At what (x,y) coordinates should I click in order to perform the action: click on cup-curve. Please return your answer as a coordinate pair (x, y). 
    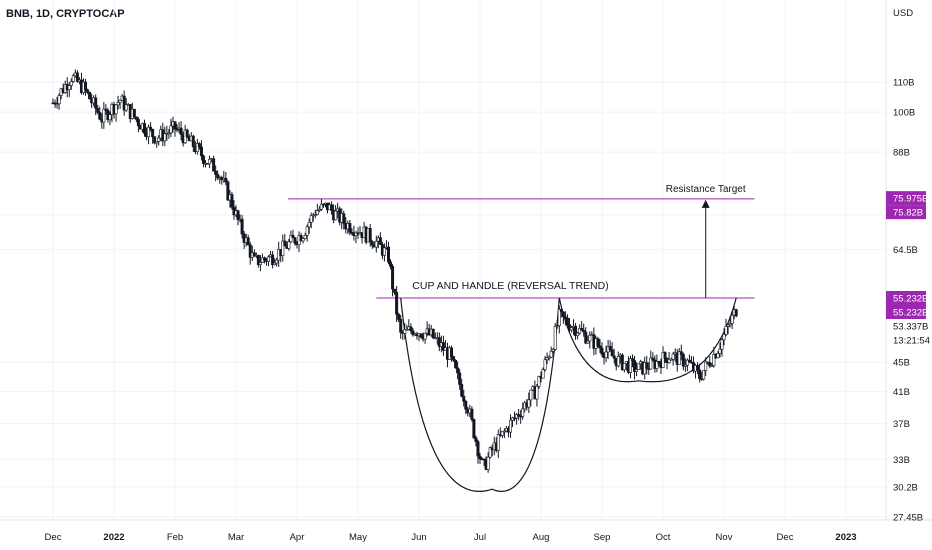
    Looking at the image, I should click on (480, 394).